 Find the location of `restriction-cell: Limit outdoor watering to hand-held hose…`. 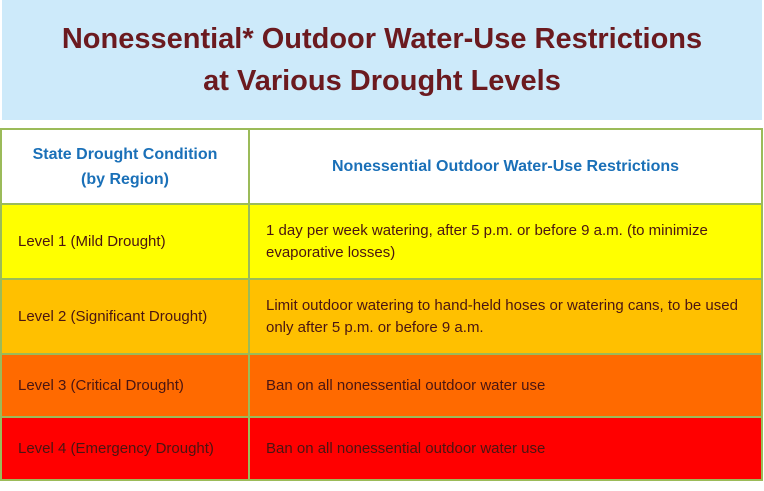

restriction-cell: Limit outdoor watering to hand-held hose… is located at coordinates (505, 316).